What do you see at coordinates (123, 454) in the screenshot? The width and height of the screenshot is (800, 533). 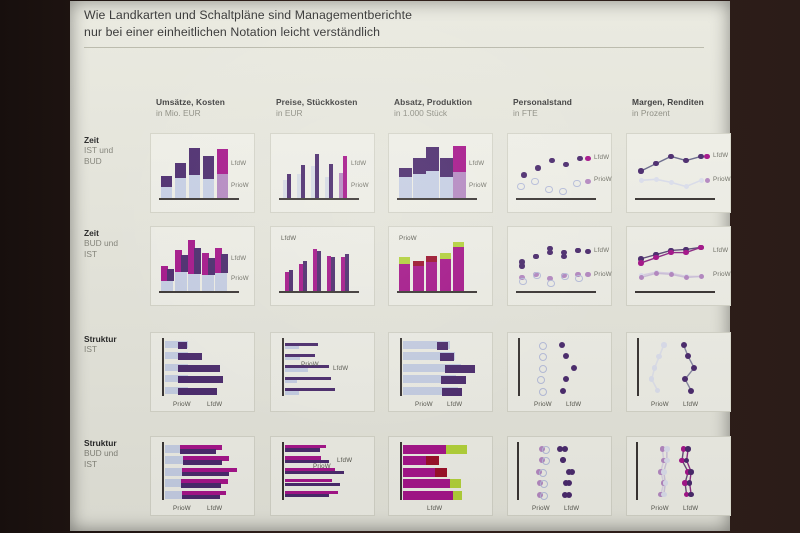 I see `row-label-struktur-bud-ist: Struktur BUD und IST` at bounding box center [123, 454].